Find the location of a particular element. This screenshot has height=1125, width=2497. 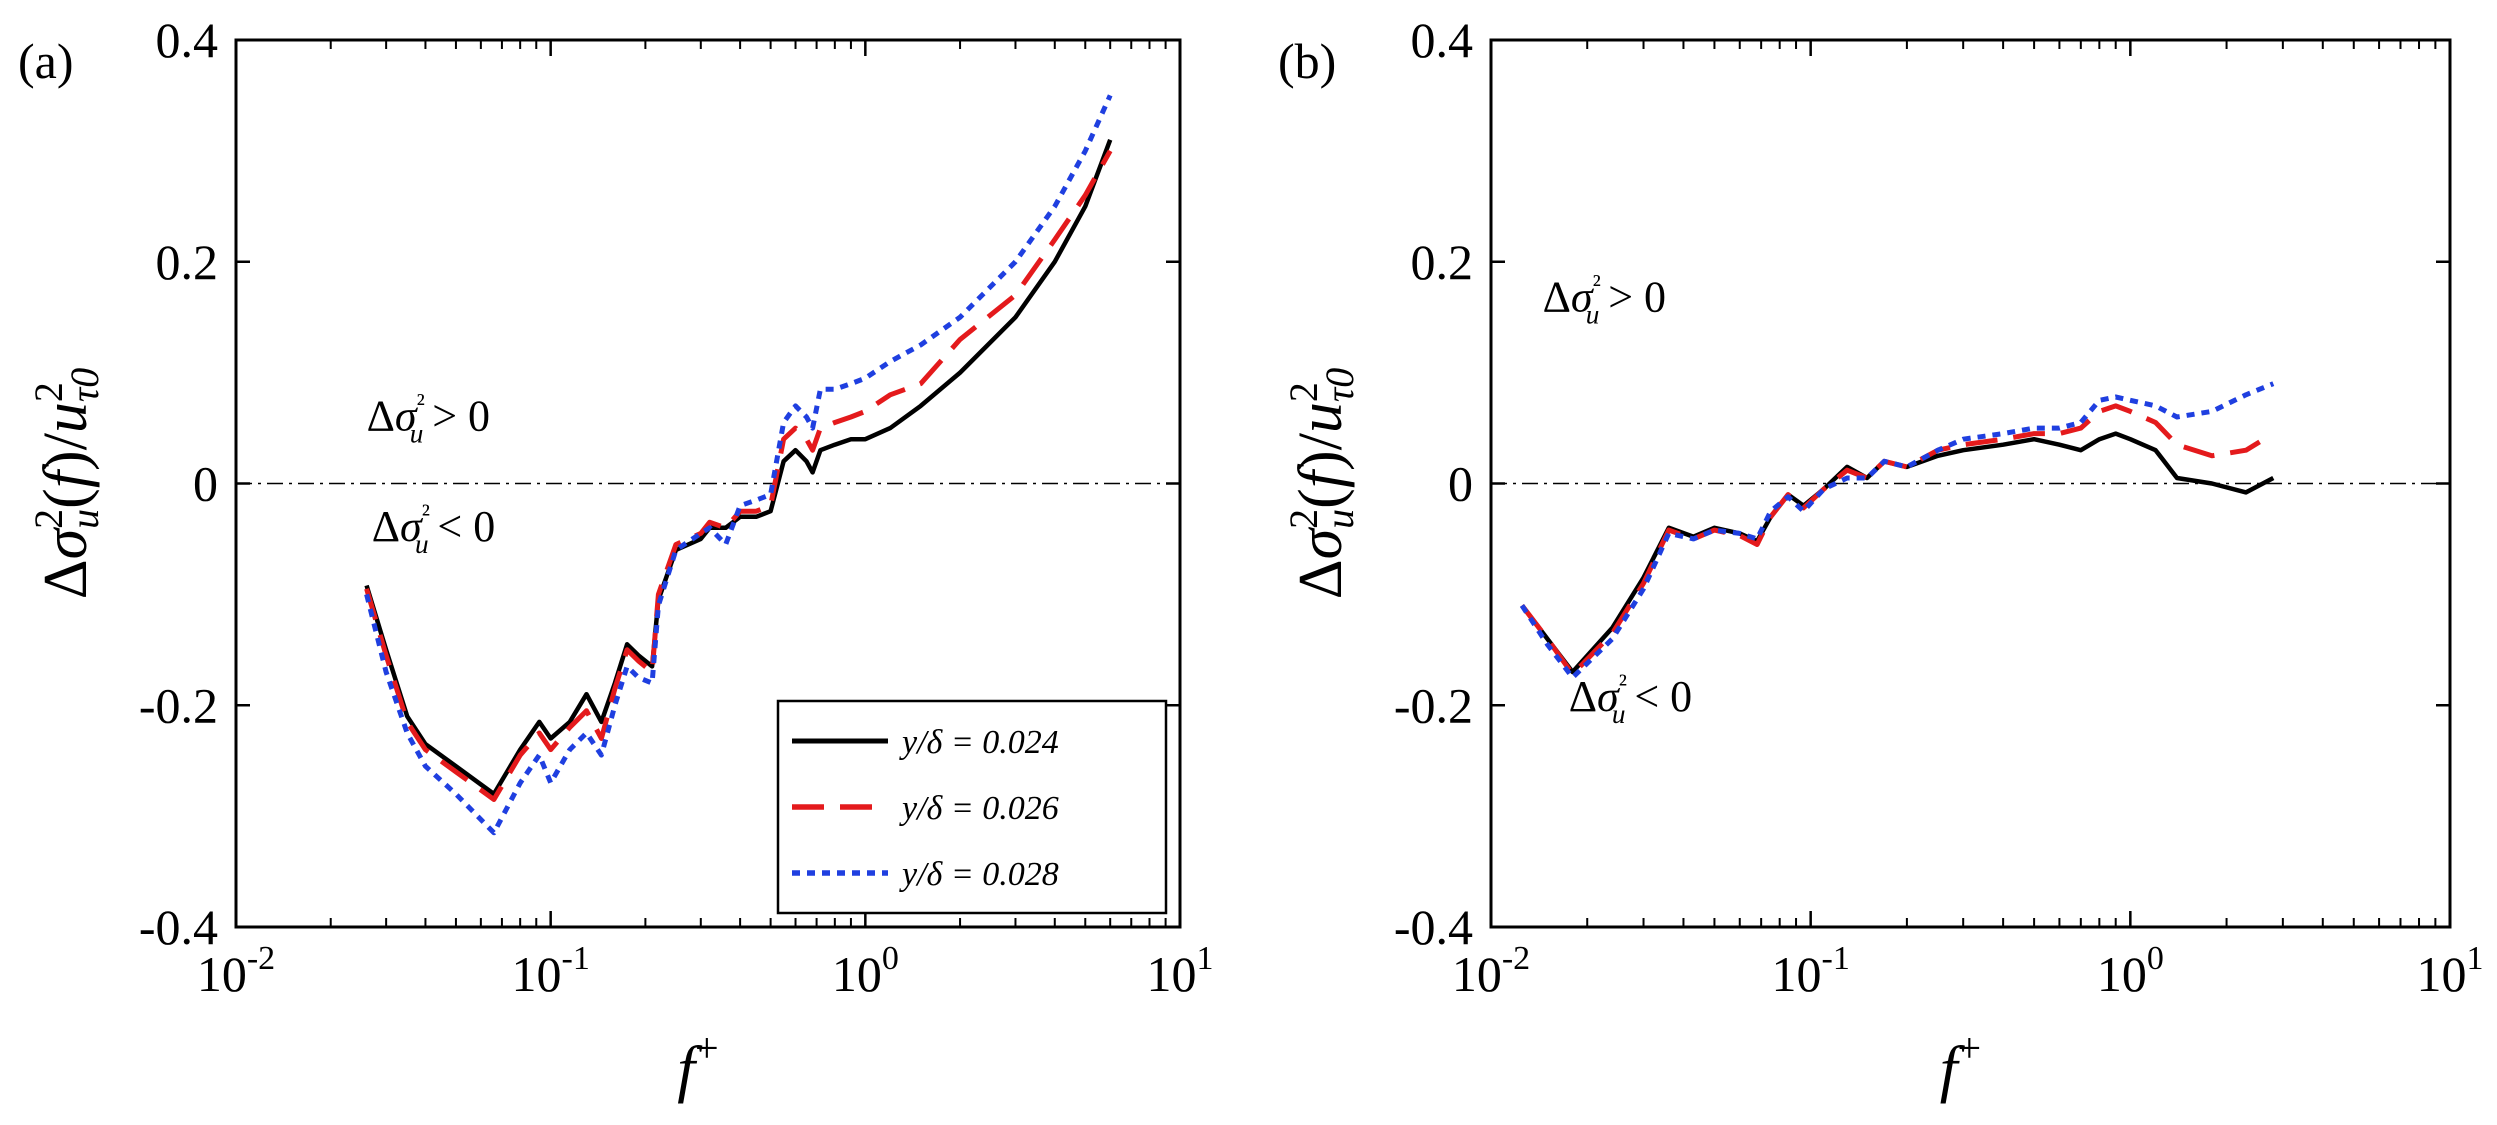

panel-label: (b) is located at coordinates (1307, 61).